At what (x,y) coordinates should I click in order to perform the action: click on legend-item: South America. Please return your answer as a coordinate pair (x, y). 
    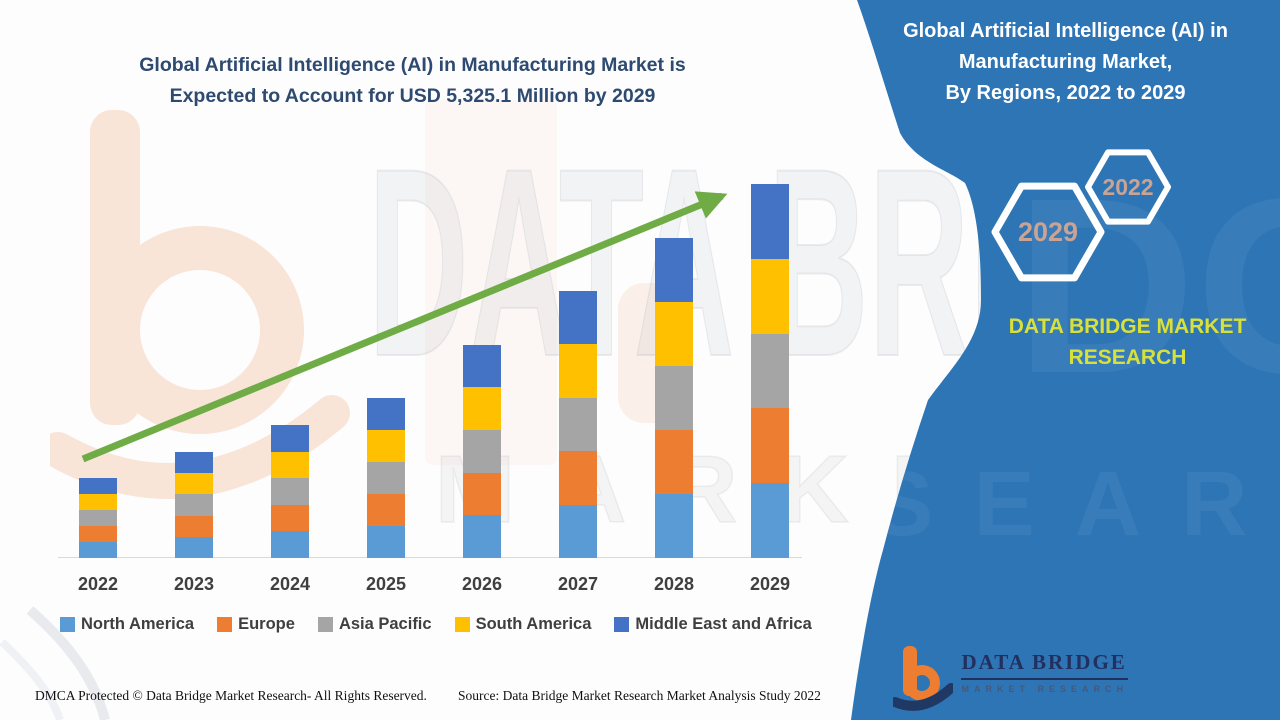
    Looking at the image, I should click on (523, 624).